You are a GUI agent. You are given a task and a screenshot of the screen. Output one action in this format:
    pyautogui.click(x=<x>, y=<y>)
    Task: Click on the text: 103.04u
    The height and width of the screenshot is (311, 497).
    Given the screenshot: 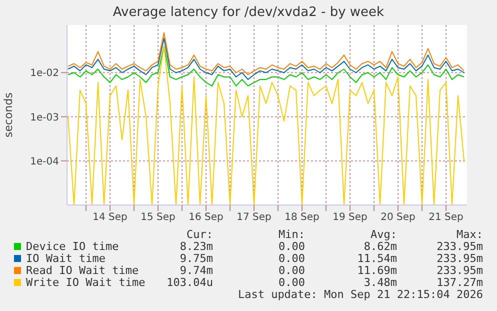 What is the action you would take?
    pyautogui.click(x=189, y=282)
    